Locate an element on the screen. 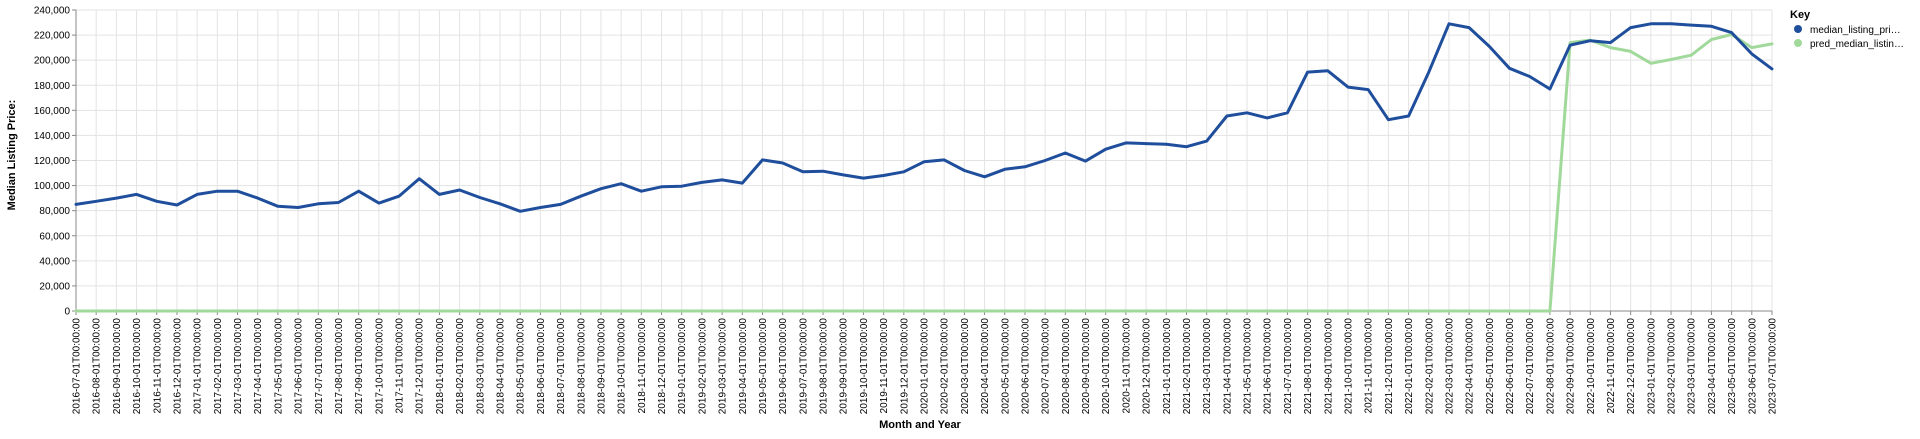 The image size is (1920, 439). x-tick-label: 2022-03-01T00:00:00 is located at coordinates (1449, 366).